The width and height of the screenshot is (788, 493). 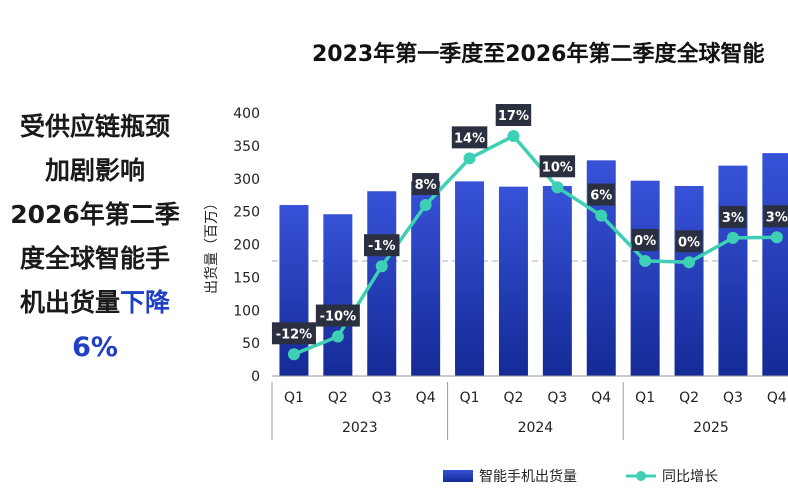 I want to click on growth-label: 6%, so click(x=601, y=196).